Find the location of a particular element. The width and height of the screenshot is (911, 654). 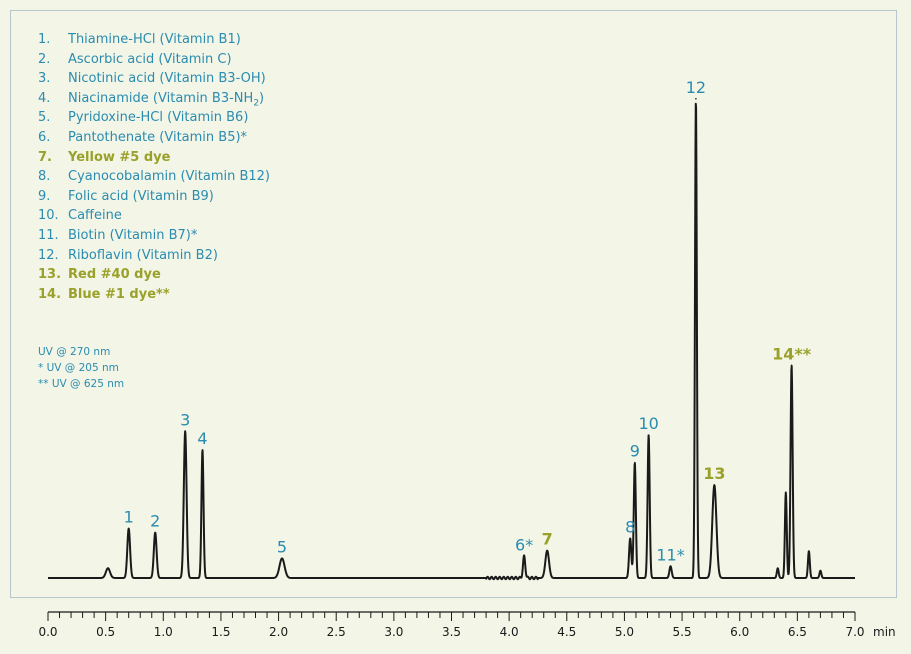

x-tick-label: 3.5 is located at coordinates (451, 632).